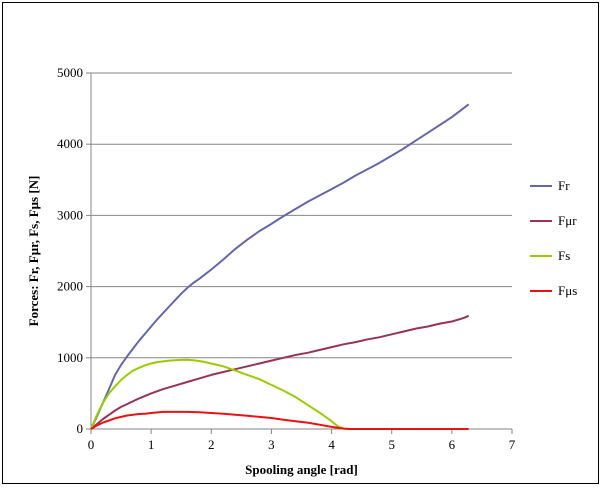  Describe the element at coordinates (512, 444) in the screenshot. I see `x-tick-label: 7` at that location.